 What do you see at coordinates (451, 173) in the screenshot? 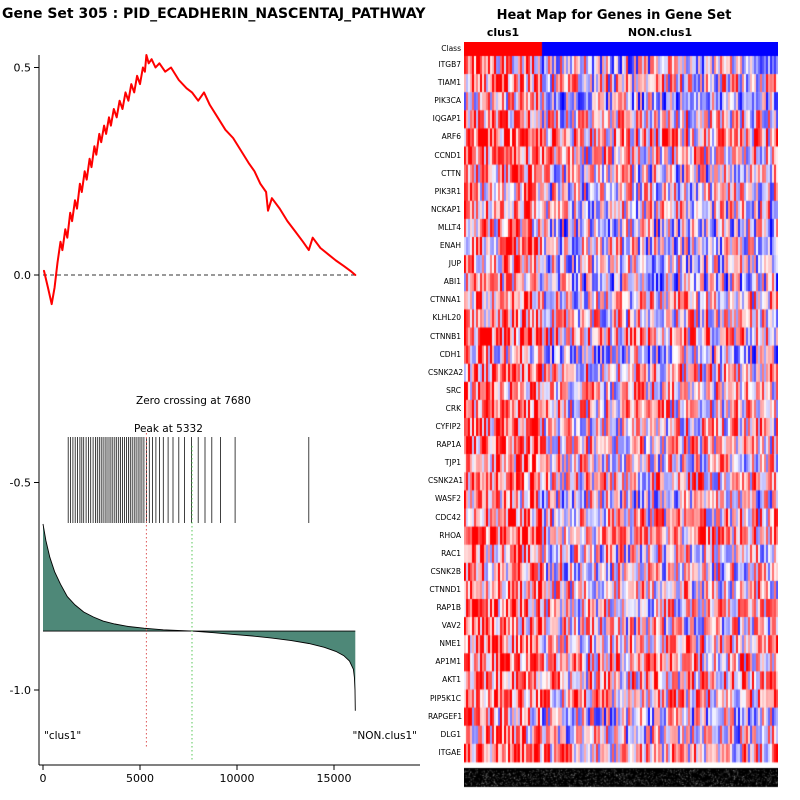
I see `gene-label: CTTN` at bounding box center [451, 173].